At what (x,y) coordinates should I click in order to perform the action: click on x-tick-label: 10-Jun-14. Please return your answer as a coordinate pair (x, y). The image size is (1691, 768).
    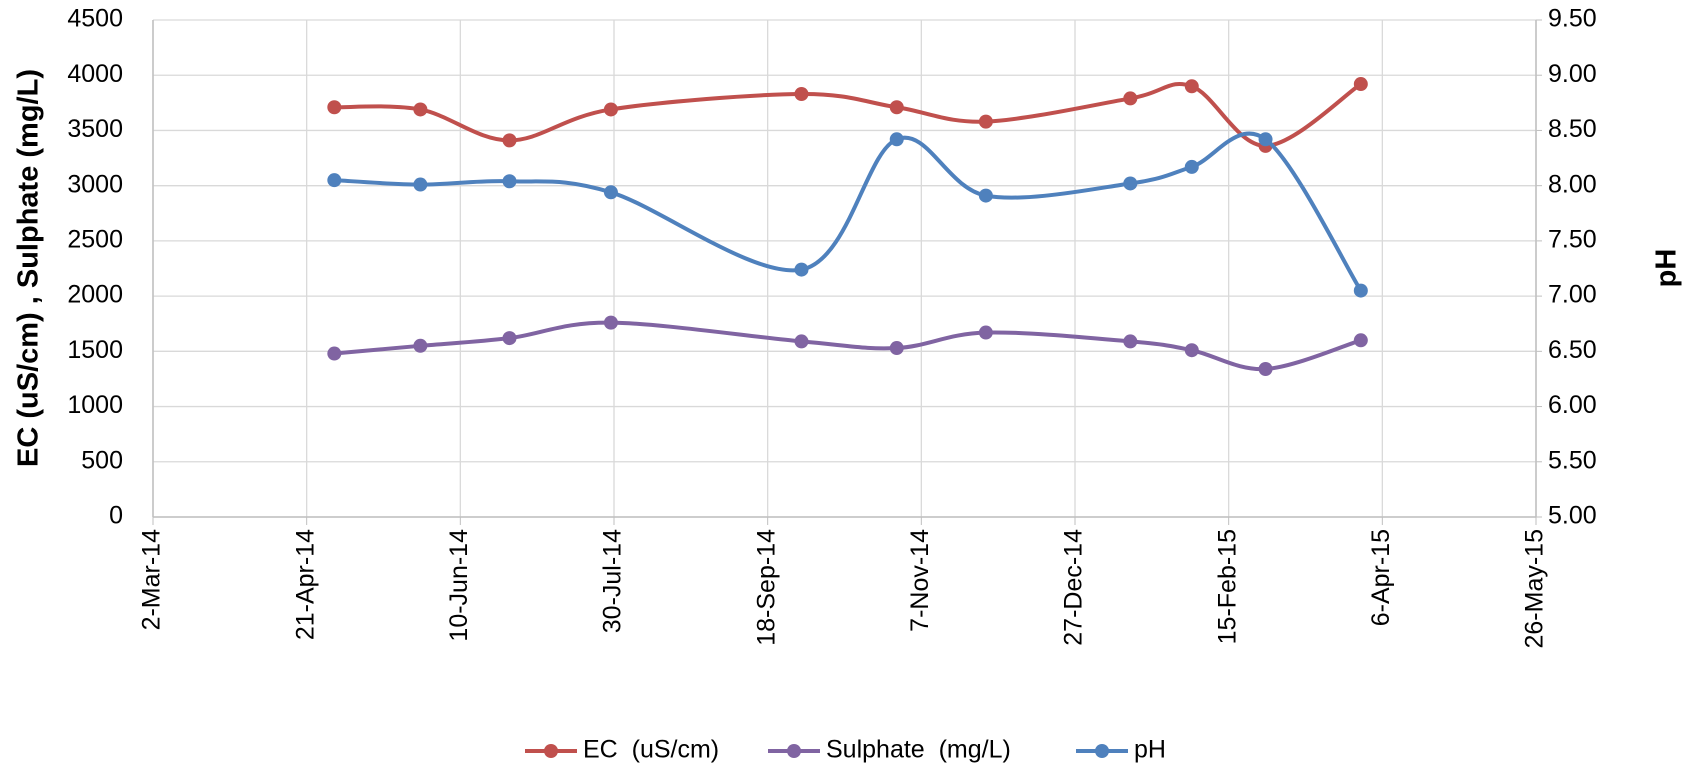
    Looking at the image, I should click on (459, 585).